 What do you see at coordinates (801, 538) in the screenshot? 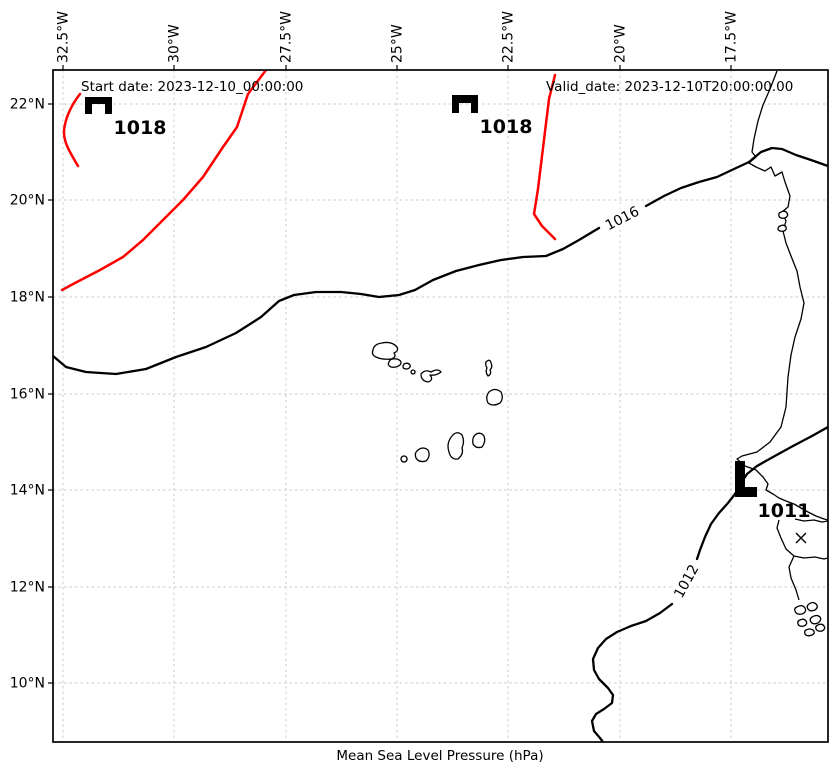
I see `x-position-marker` at bounding box center [801, 538].